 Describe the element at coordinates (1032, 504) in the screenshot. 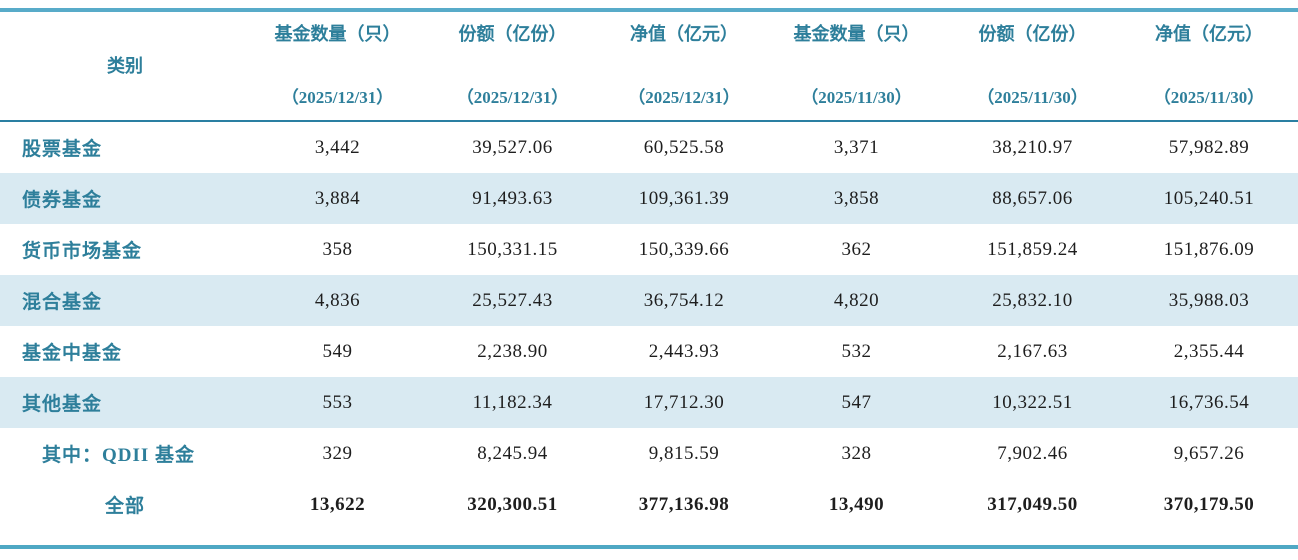

I see `value-cell: 317,049.50` at that location.